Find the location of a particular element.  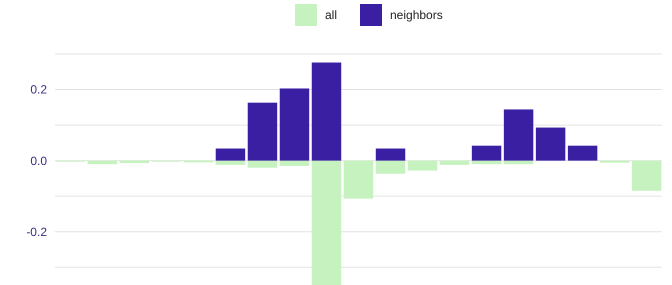

y-tick-label: 0.0 is located at coordinates (39, 161).